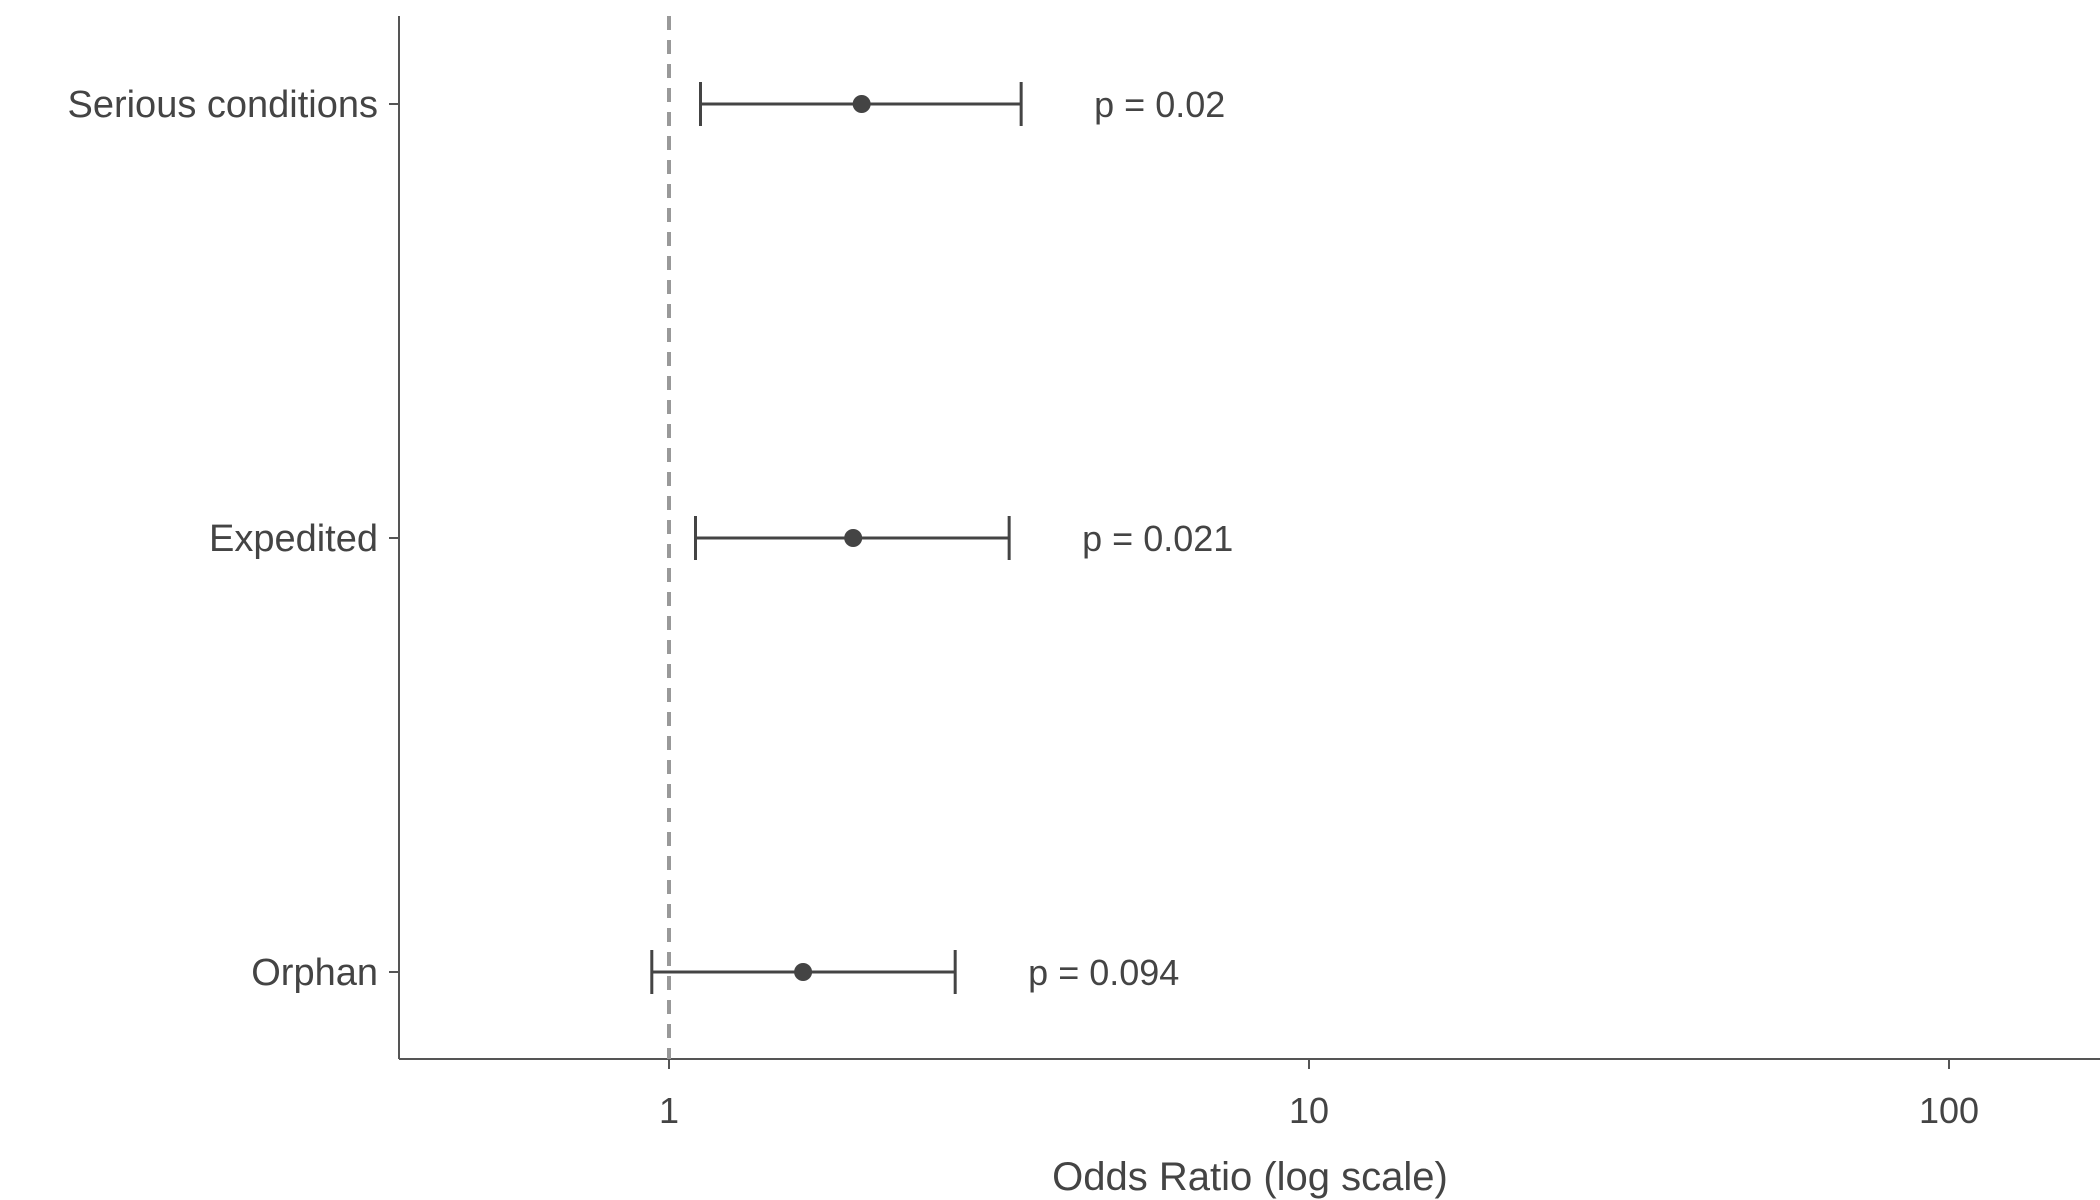 This screenshot has width=2100, height=1200. I want to click on p-value-label: p = 0.02, so click(1159, 104).